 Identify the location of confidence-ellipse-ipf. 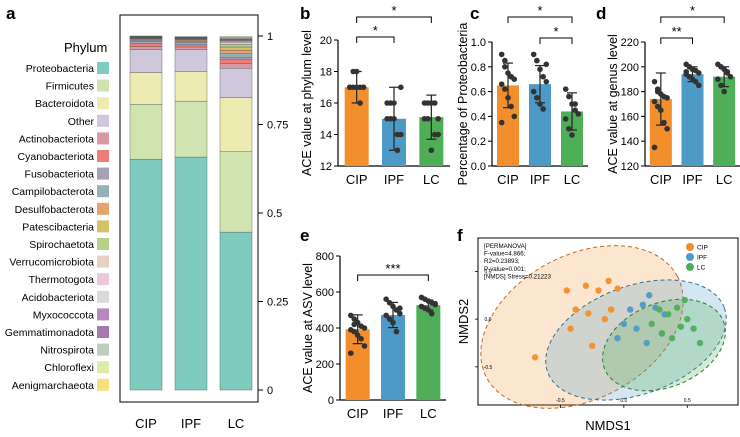
(636, 340).